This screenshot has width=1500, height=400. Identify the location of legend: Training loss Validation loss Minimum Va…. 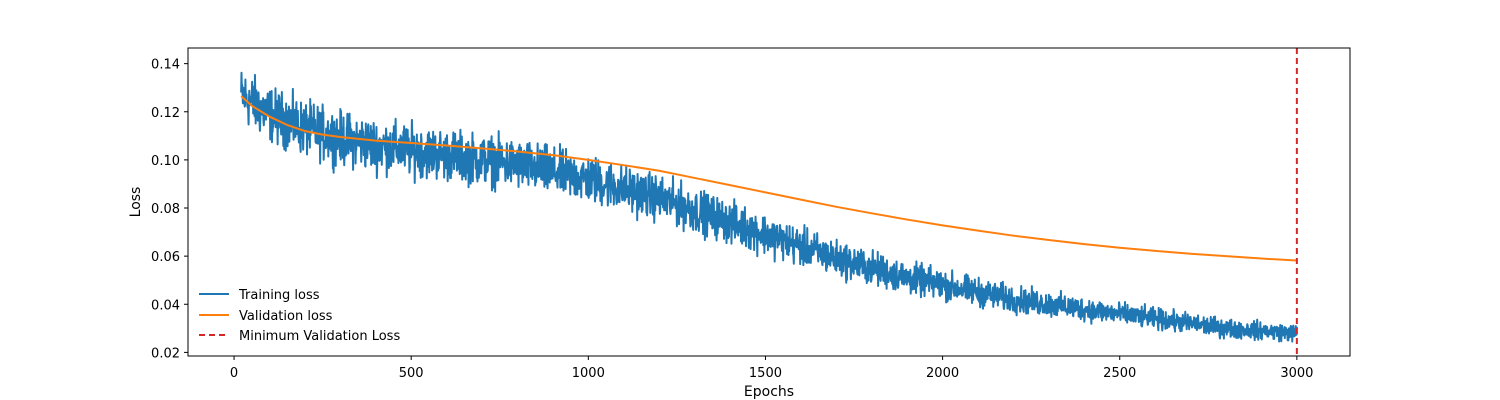
(299, 316).